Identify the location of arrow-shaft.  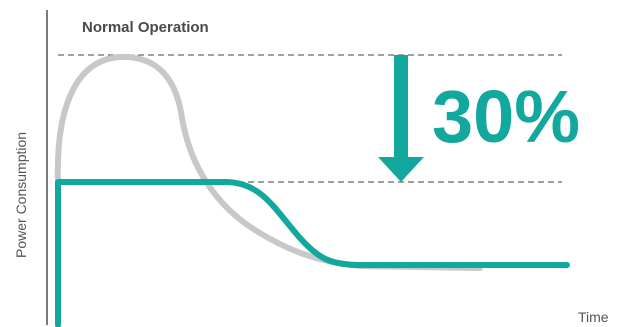
(401, 108).